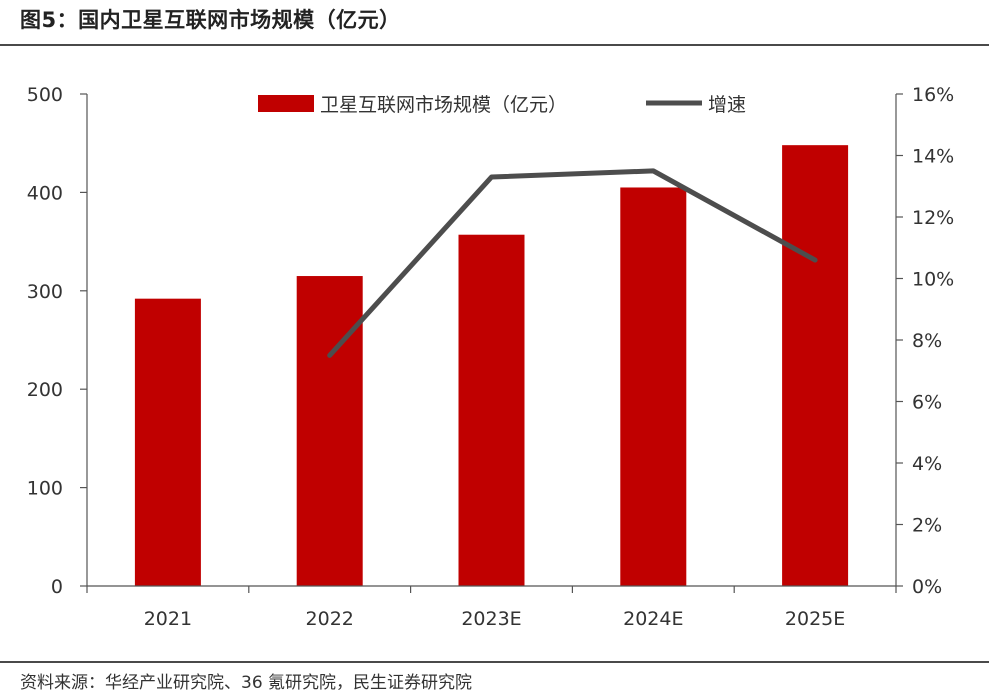 The image size is (989, 696). What do you see at coordinates (45, 193) in the screenshot?
I see `y-left-tick-label: 400` at bounding box center [45, 193].